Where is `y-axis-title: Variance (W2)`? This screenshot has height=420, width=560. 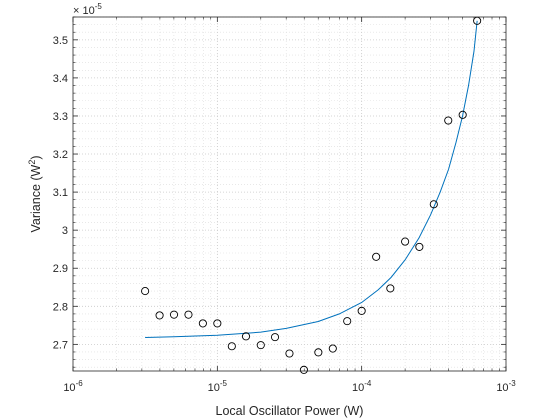 y-axis-title: Variance (W2) is located at coordinates (35, 193).